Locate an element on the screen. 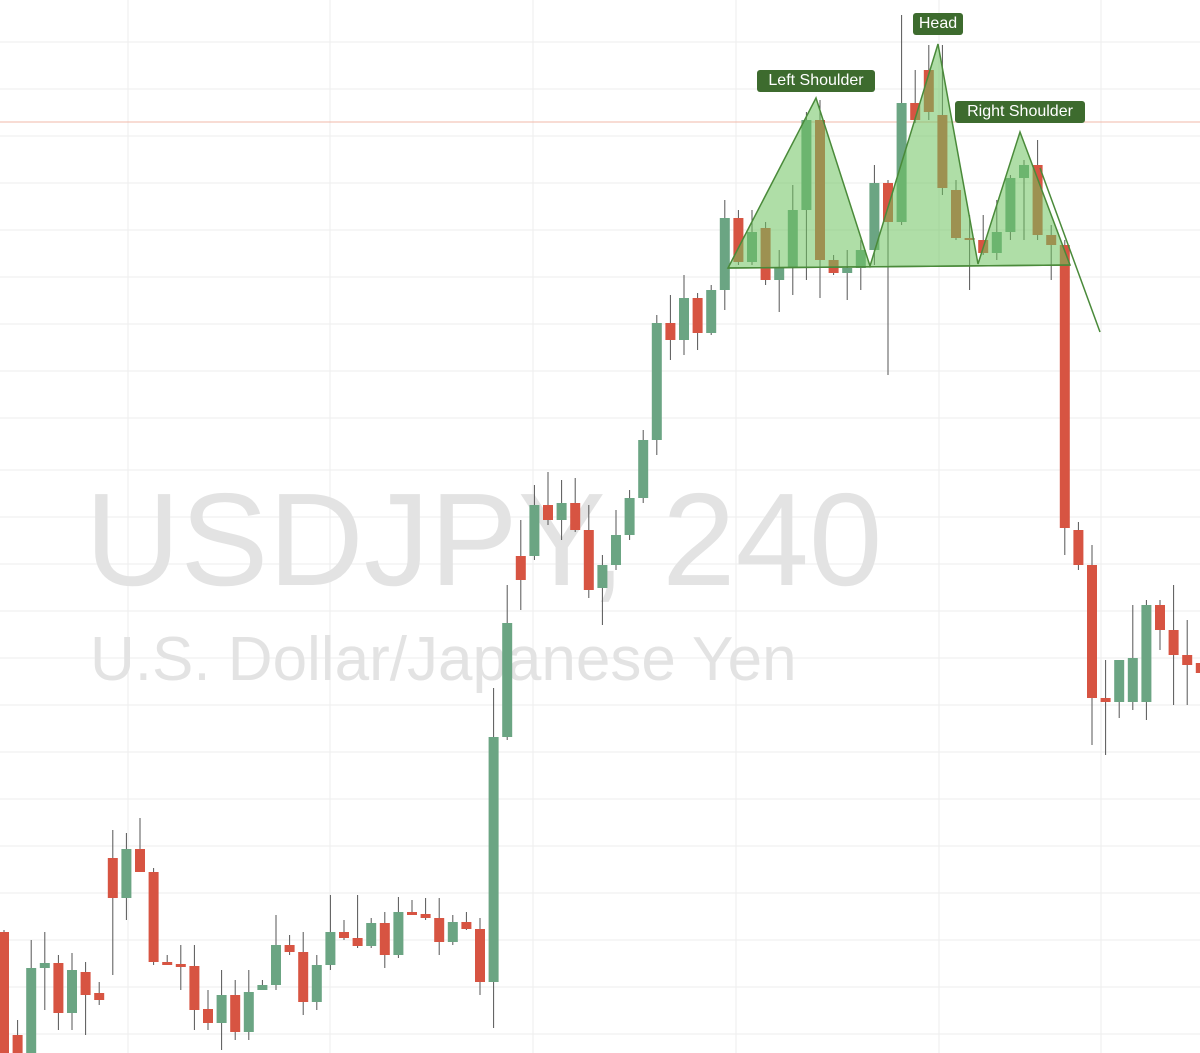 The width and height of the screenshot is (1200, 1053). watermark-symbol: USDJPY, 240 is located at coordinates (483, 539).